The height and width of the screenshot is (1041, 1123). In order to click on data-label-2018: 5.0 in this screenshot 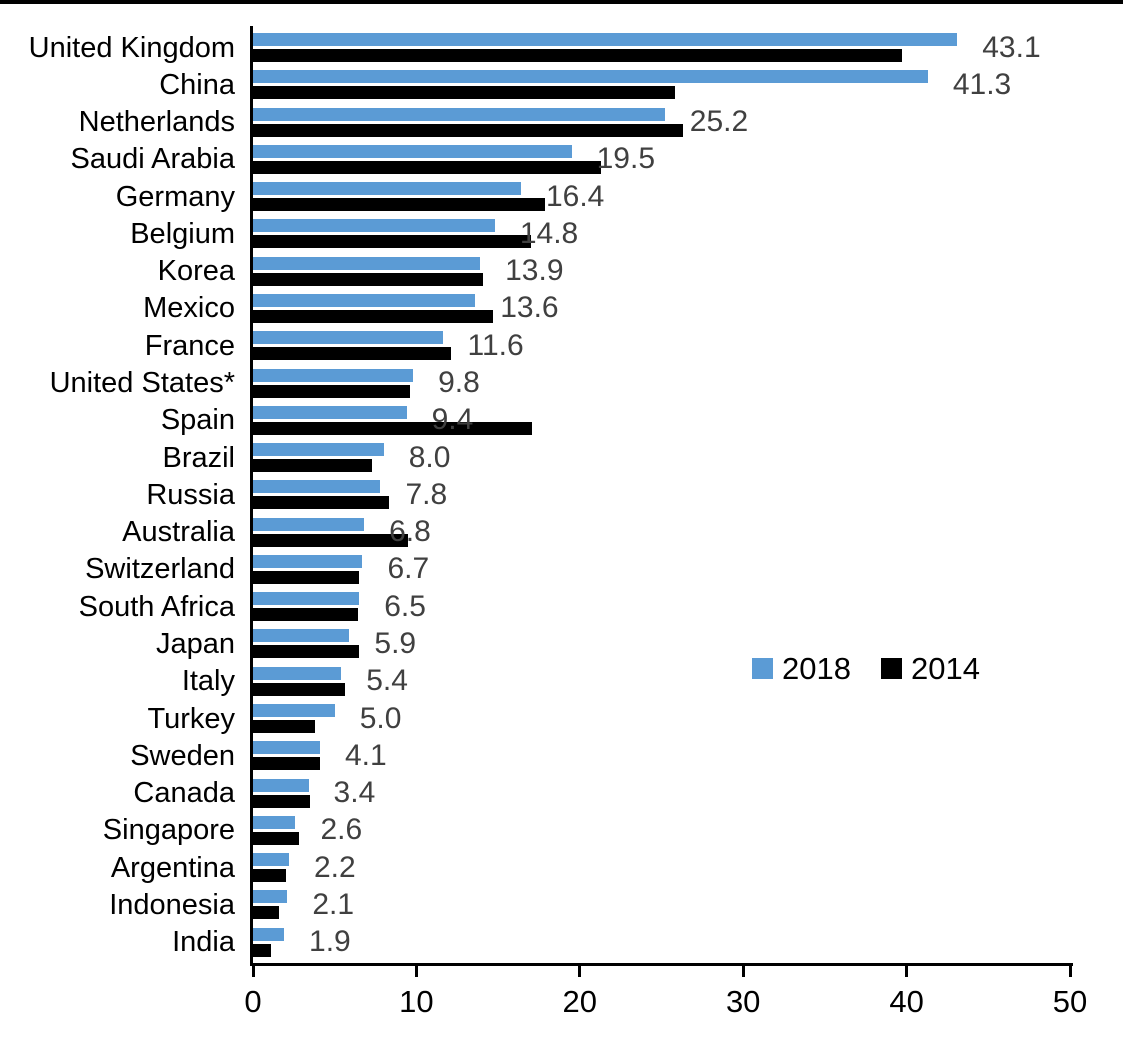, I will do `click(380, 718)`.